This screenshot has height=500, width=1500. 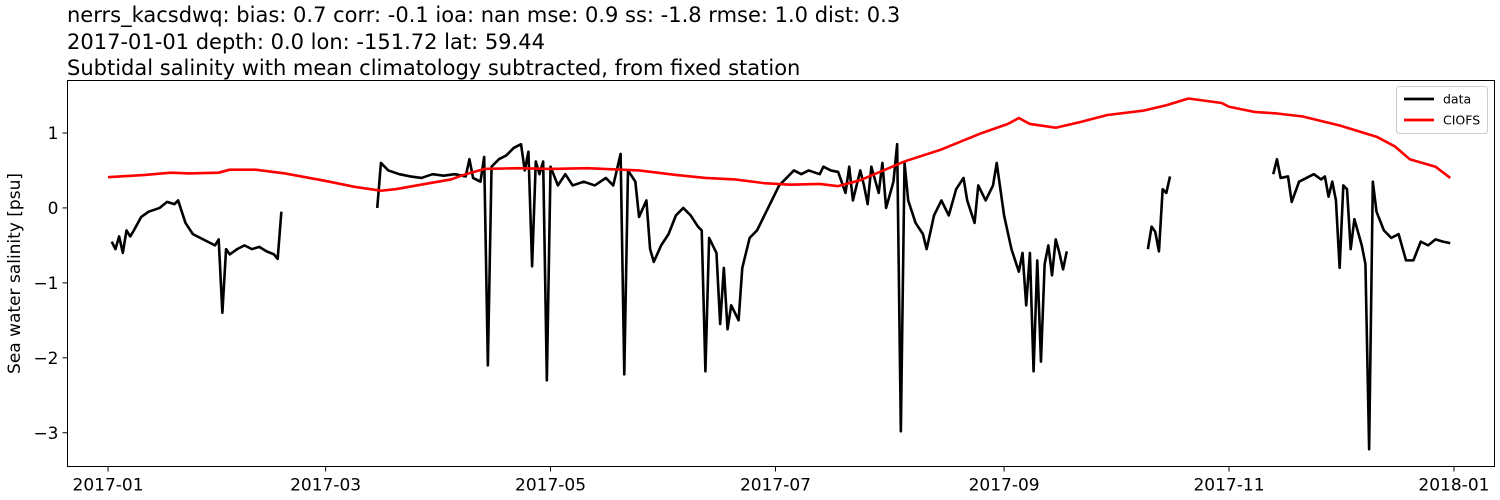 What do you see at coordinates (45, 284) in the screenshot?
I see `y-tick-label: −1` at bounding box center [45, 284].